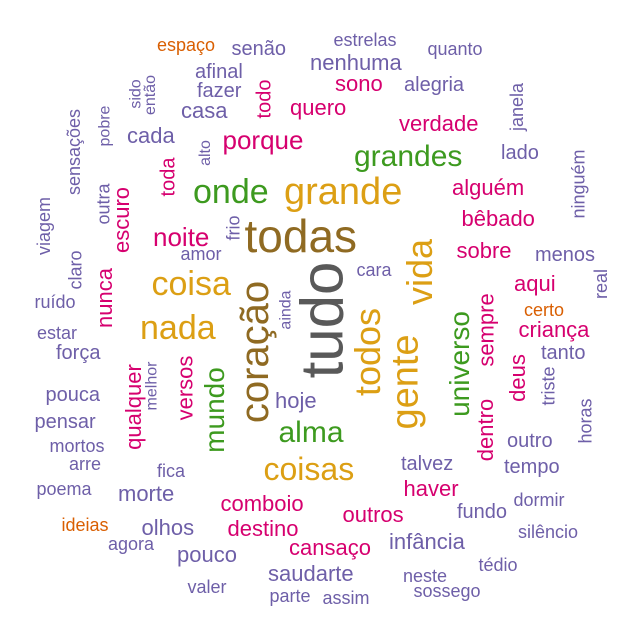  I want to click on word-52: então, so click(151, 95).